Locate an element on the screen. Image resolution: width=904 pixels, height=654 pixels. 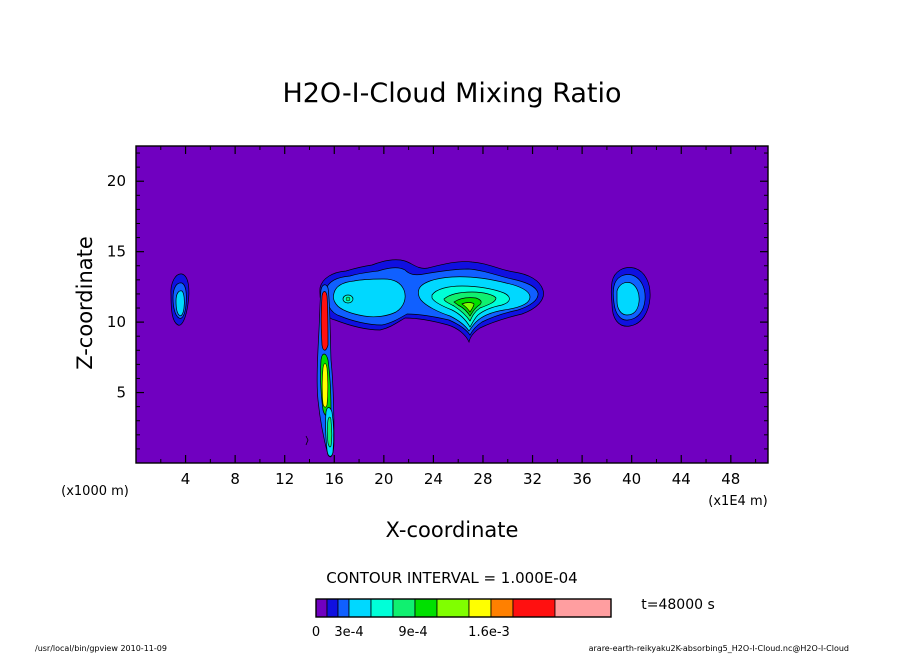
y-tick-label-20: 20 is located at coordinates (116, 181).